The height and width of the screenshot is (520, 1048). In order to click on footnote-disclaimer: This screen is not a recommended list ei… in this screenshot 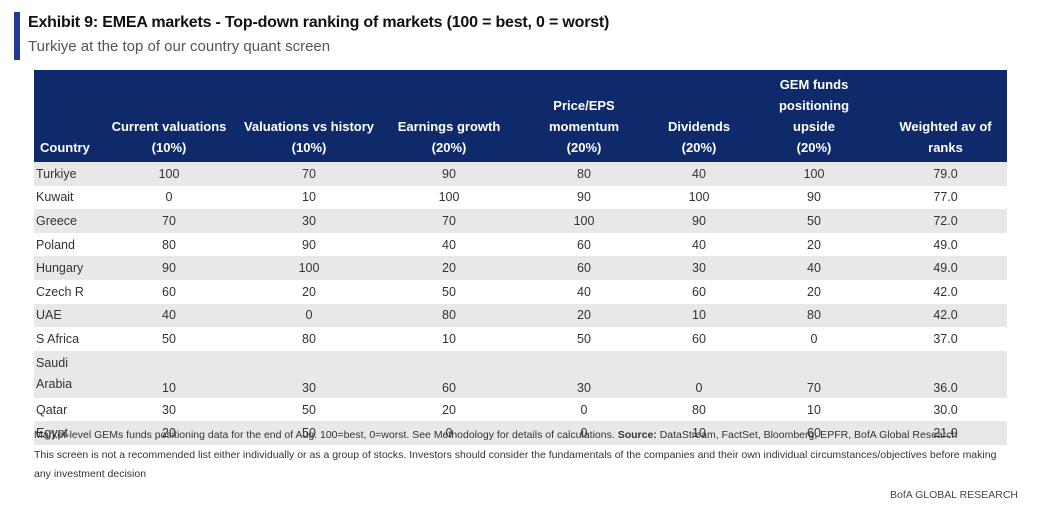, I will do `click(515, 464)`.